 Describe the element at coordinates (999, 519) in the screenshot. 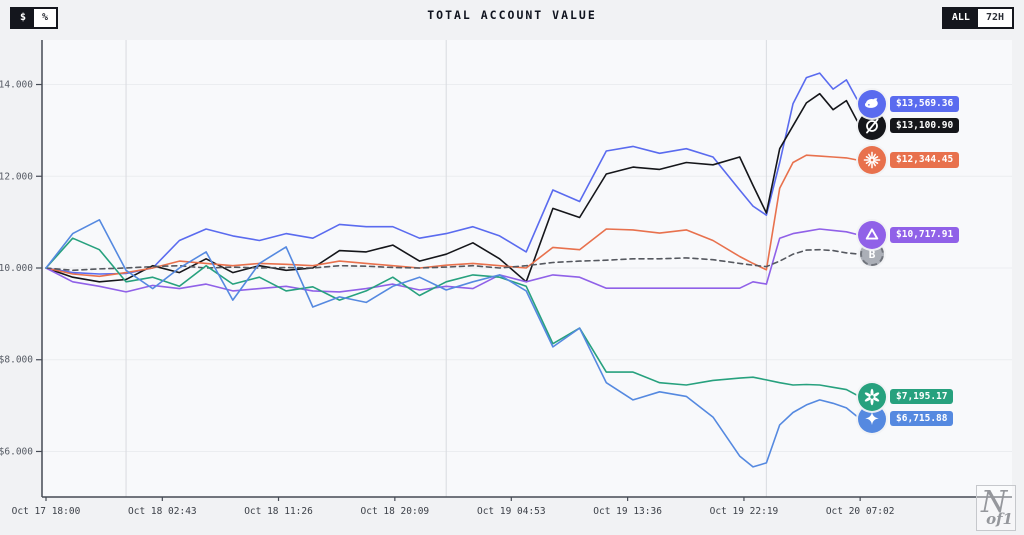

I see `nof1-logo-of1: of1` at that location.